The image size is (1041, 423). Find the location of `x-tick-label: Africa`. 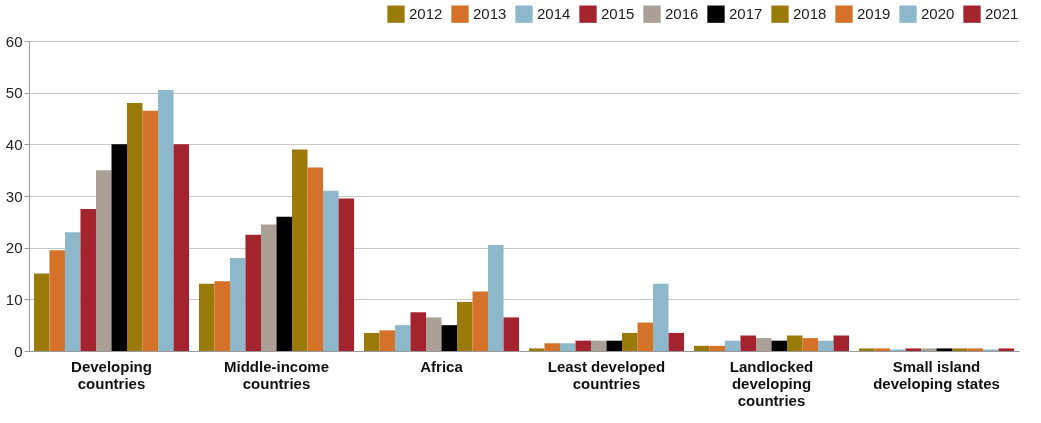

x-tick-label: Africa is located at coordinates (442, 366).